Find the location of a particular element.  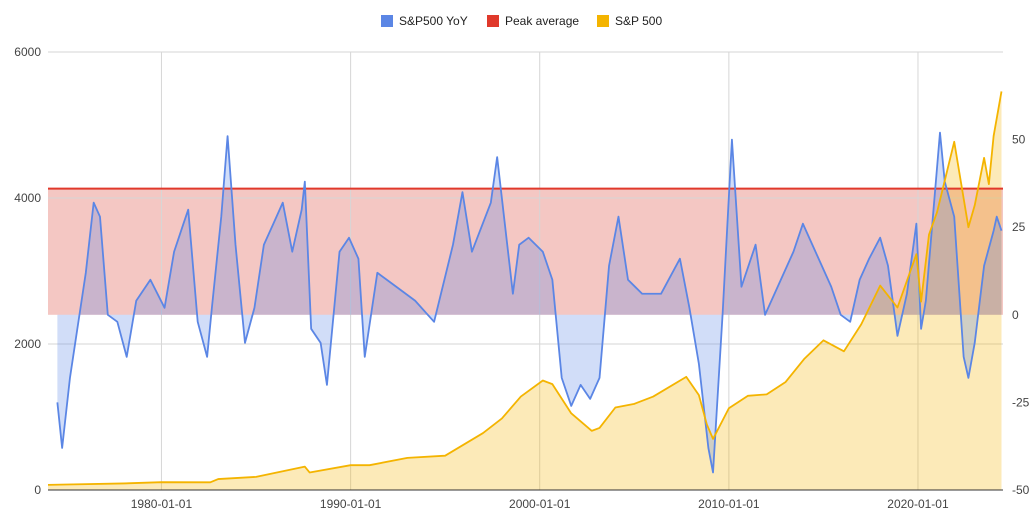

legend-label-peak: Peak average is located at coordinates (542, 21).